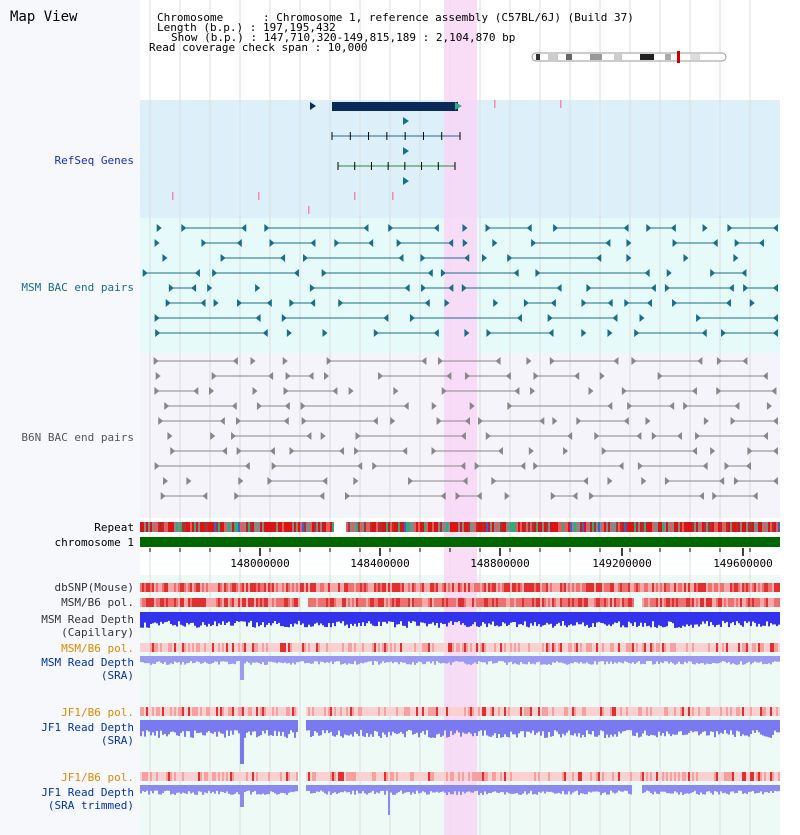  Describe the element at coordinates (87, 727) in the screenshot. I see `track-label-jf1-depth-sra: JF1 Read Depth` at that location.